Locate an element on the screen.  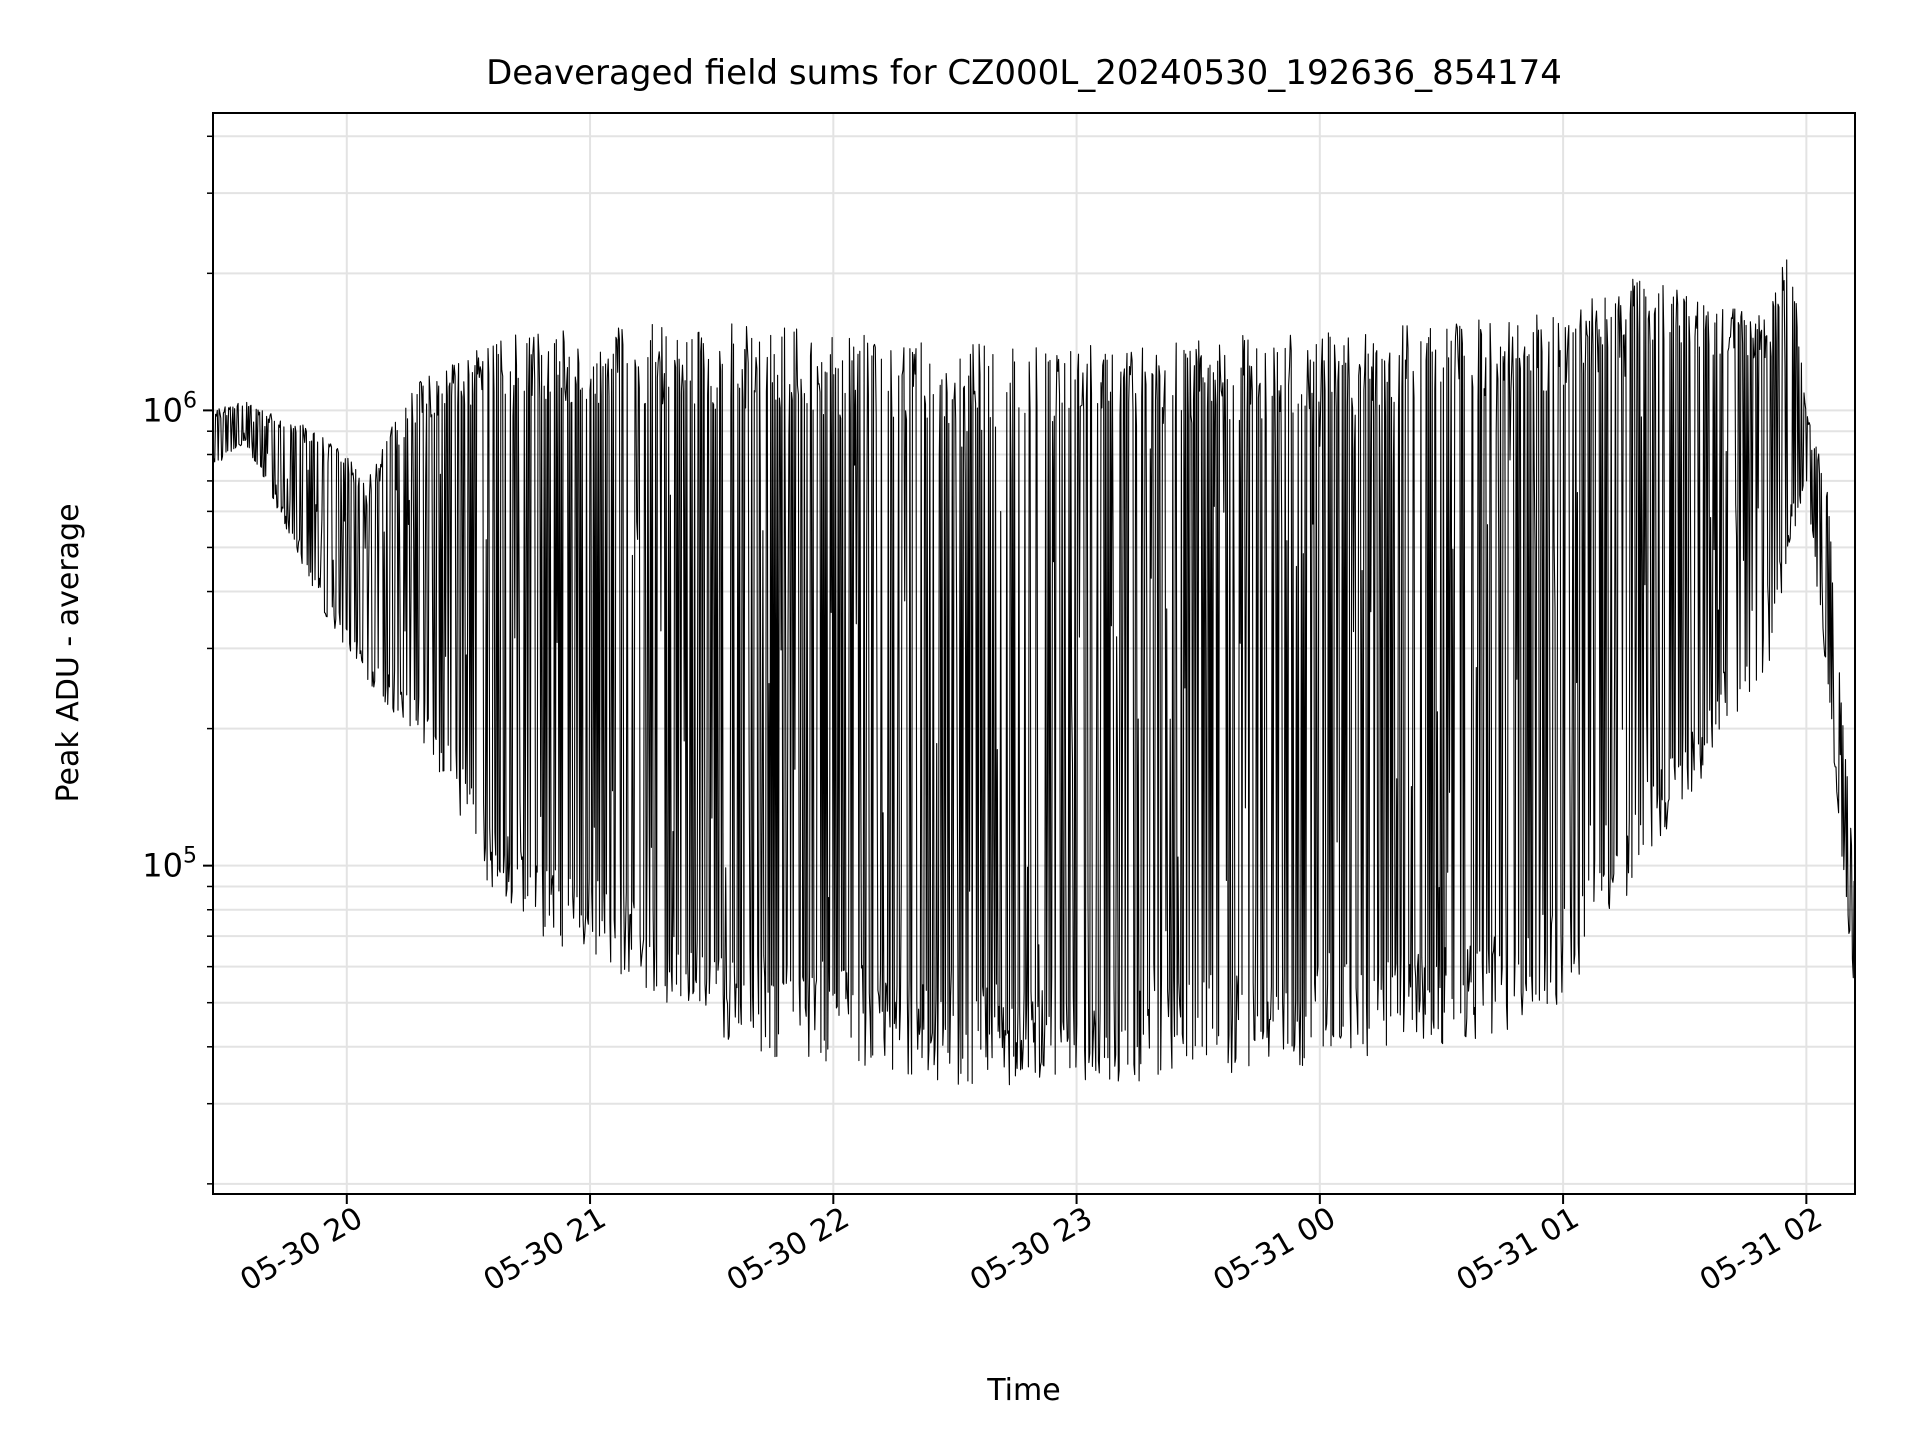
x-axis-label: Time is located at coordinates (1023, 1390).